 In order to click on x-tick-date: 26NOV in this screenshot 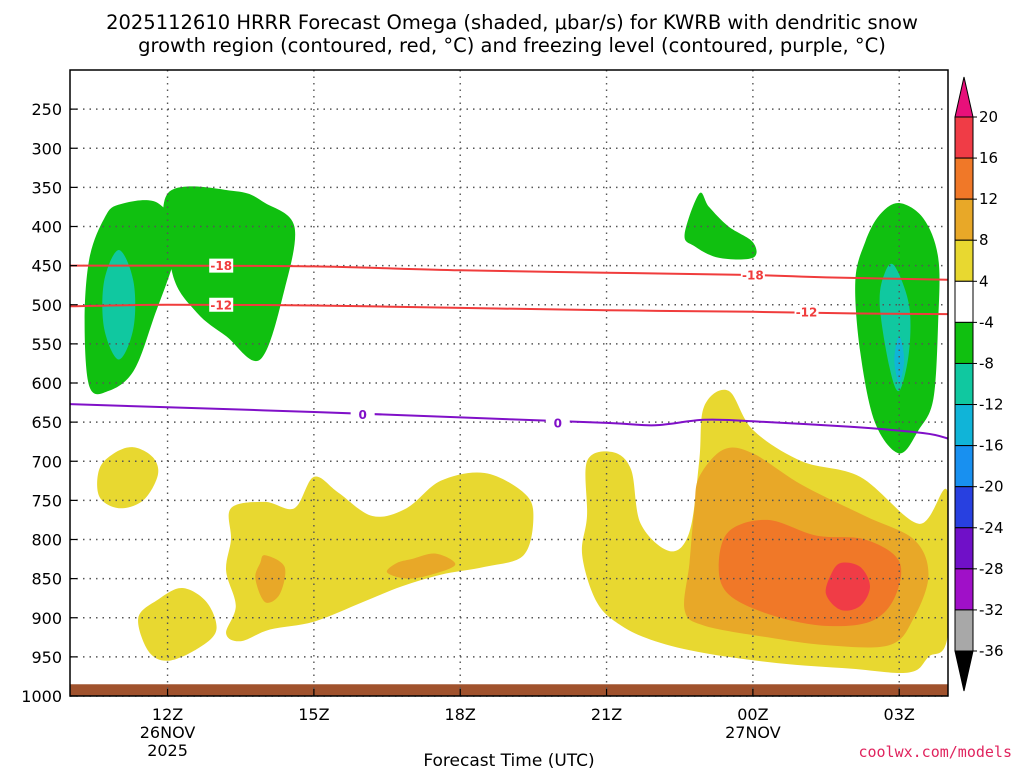, I will do `click(168, 732)`.